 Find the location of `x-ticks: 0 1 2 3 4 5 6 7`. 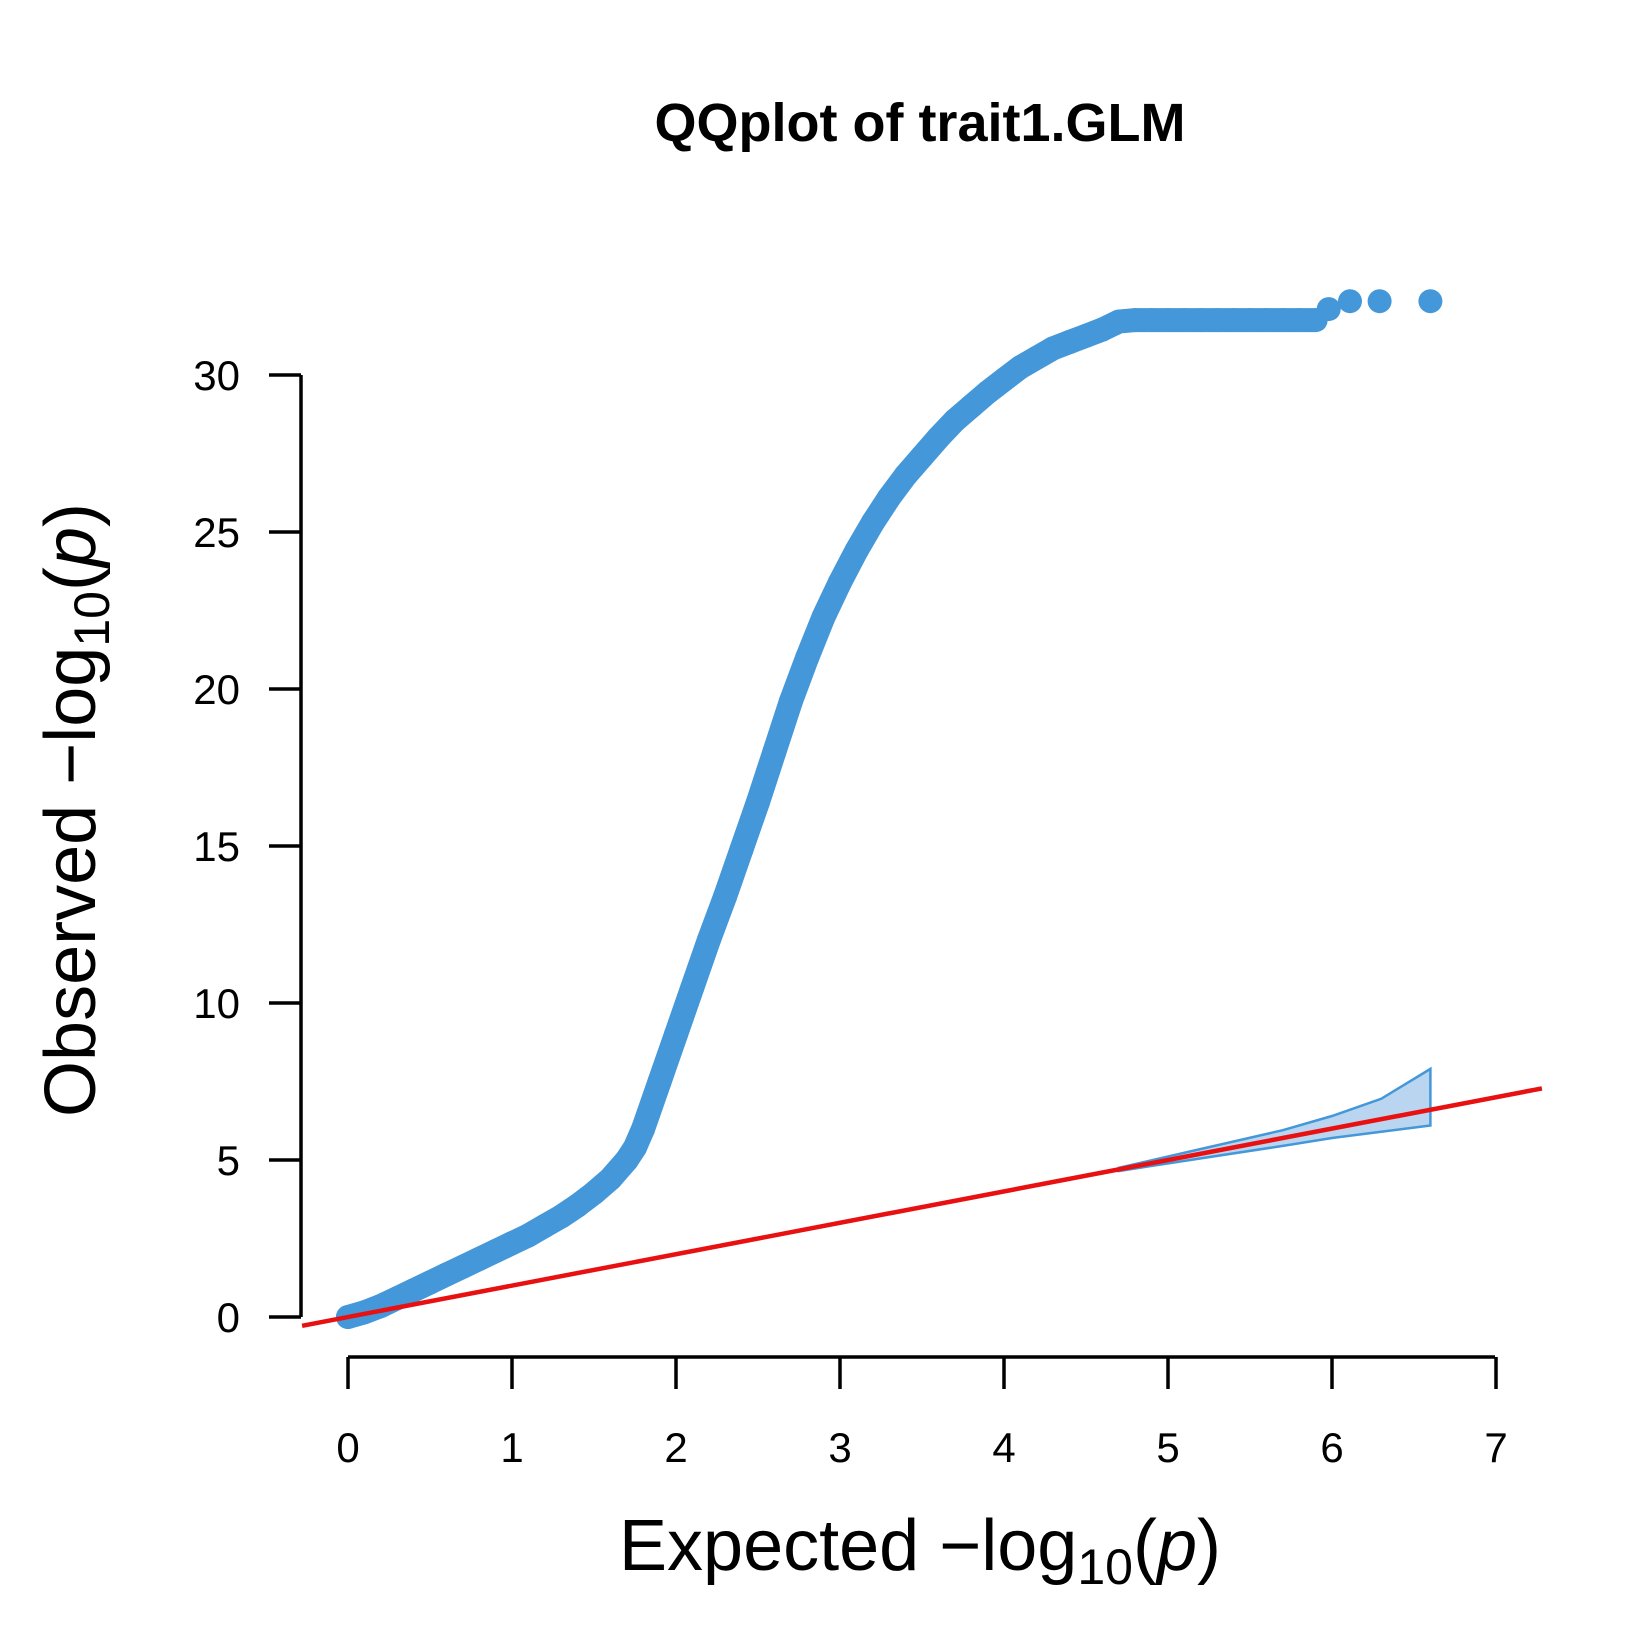

x-ticks: 0 1 2 3 4 5 6 7 is located at coordinates (922, 1414).